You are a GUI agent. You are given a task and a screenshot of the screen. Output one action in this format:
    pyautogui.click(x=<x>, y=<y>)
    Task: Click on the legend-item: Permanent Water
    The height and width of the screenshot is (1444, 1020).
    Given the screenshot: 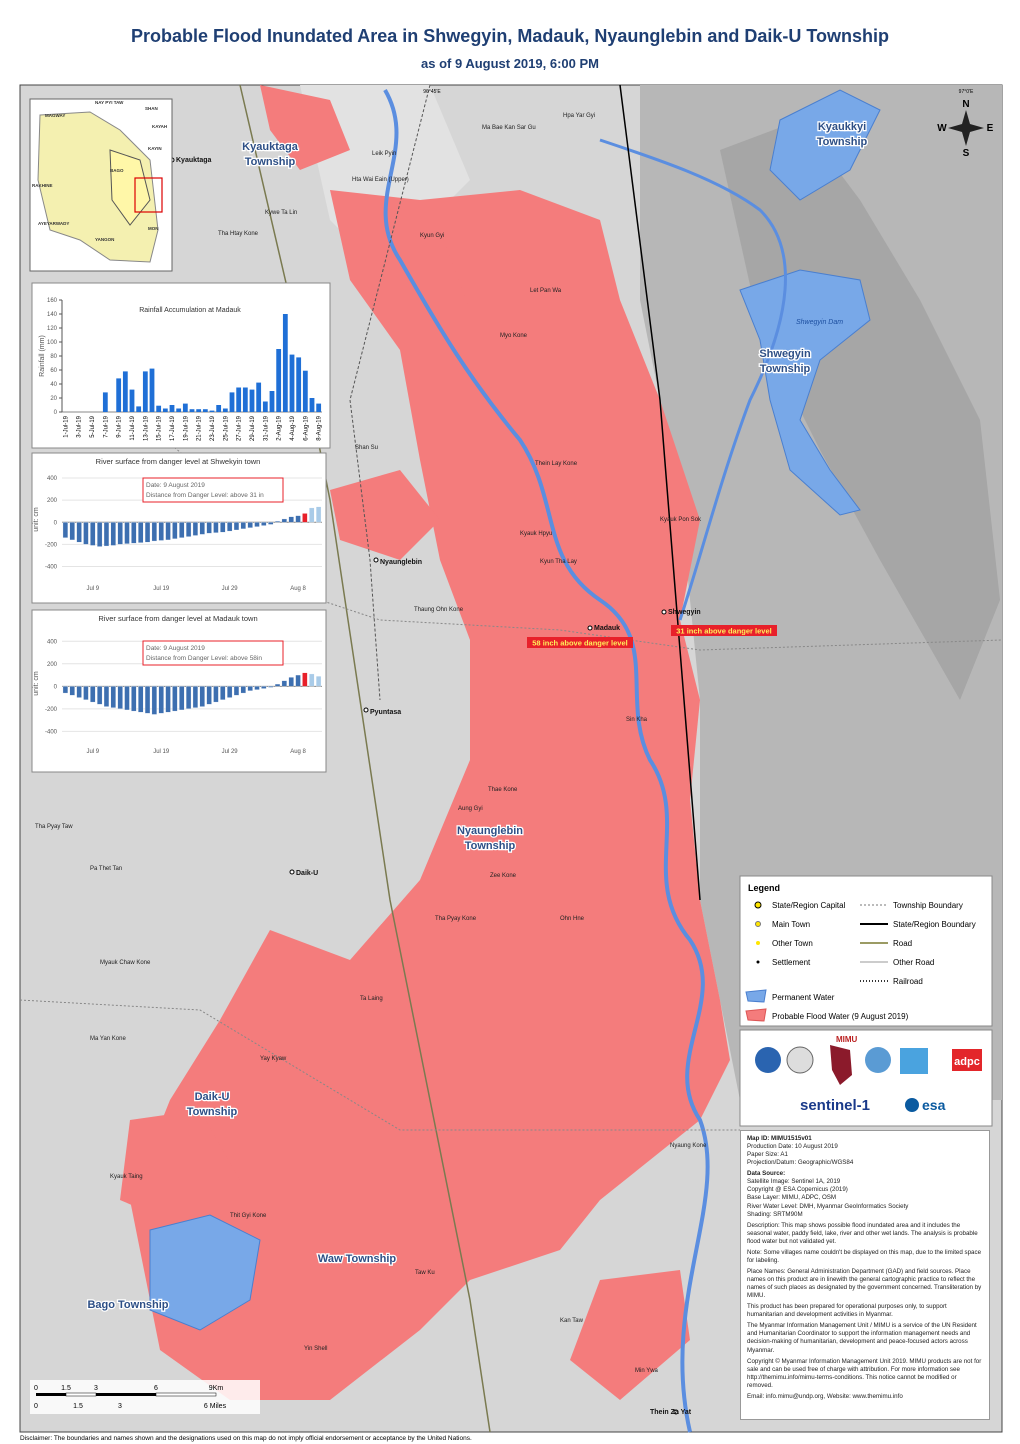 What is the action you would take?
    pyautogui.click(x=803, y=997)
    